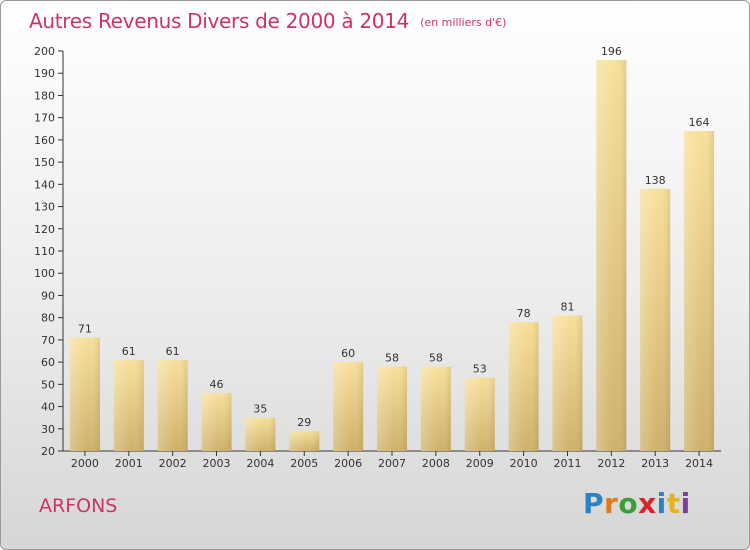 The height and width of the screenshot is (550, 750). What do you see at coordinates (463, 22) in the screenshot?
I see `chart-unit-note: (en milliers d'€)` at bounding box center [463, 22].